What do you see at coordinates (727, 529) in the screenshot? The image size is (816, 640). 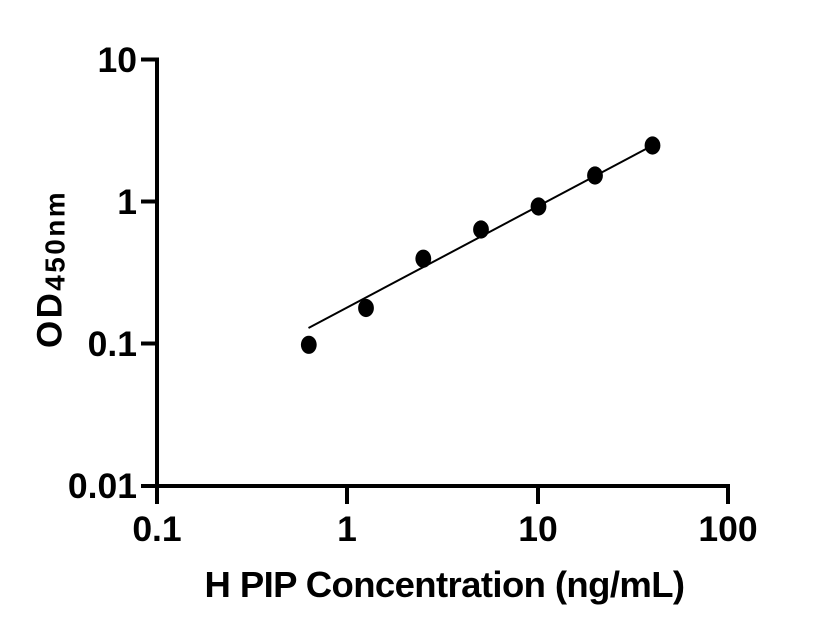 I see `svg-text: 100` at bounding box center [727, 529].